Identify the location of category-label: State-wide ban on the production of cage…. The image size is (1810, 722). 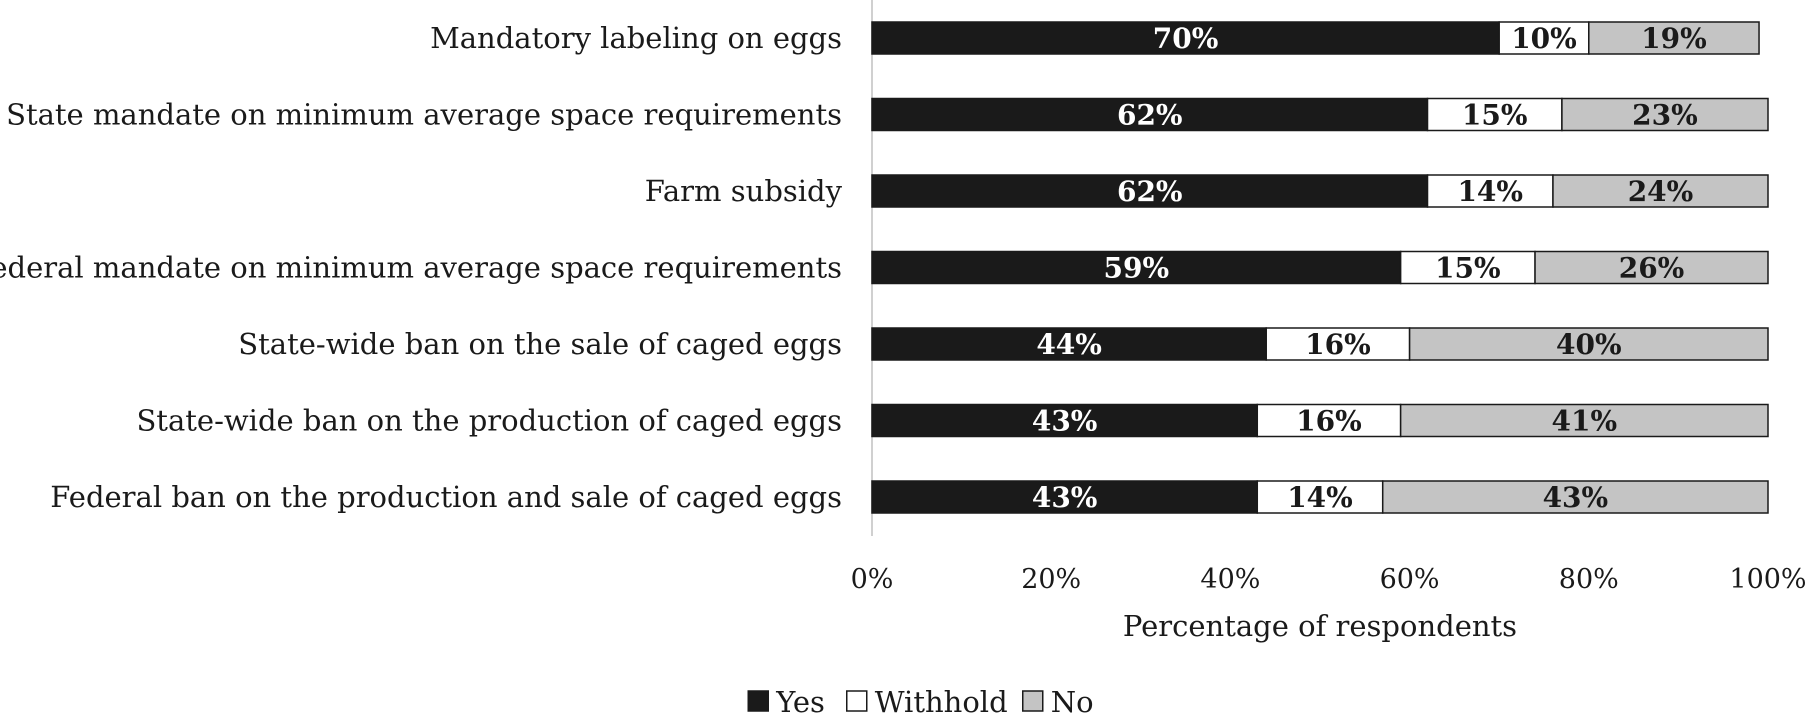
(489, 421).